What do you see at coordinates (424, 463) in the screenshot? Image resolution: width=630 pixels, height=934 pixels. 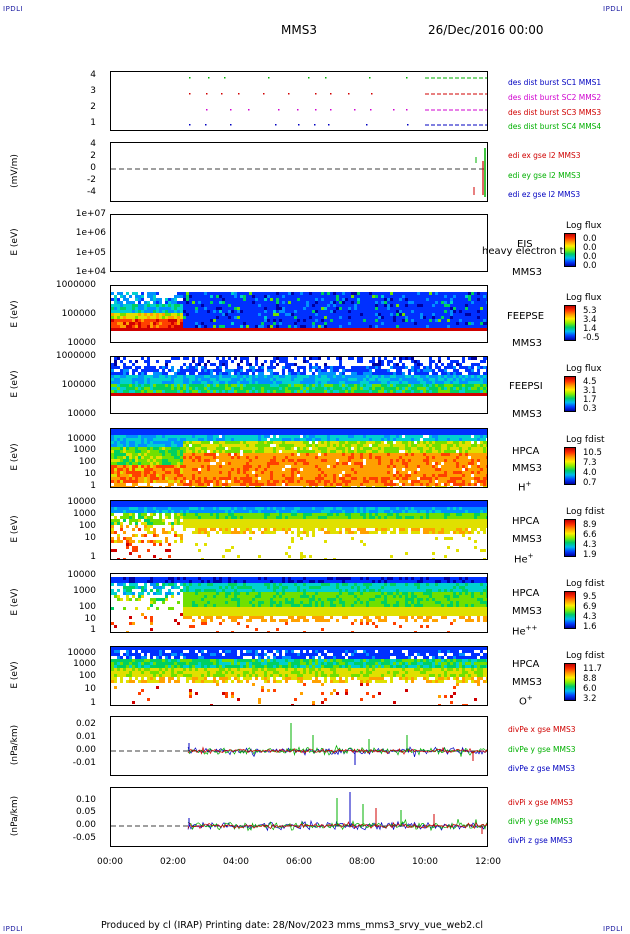 I see `hpca-h-cell-1956` at bounding box center [424, 463].